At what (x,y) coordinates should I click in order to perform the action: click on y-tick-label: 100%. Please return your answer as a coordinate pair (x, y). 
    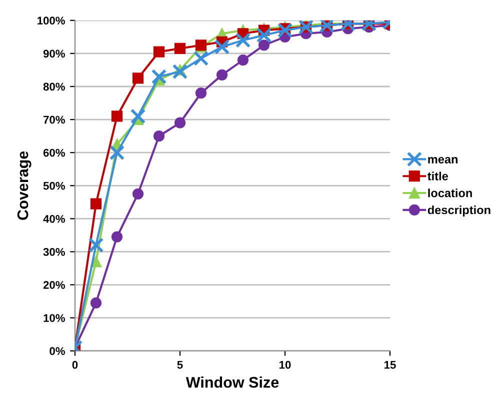
    Looking at the image, I should click on (51, 20).